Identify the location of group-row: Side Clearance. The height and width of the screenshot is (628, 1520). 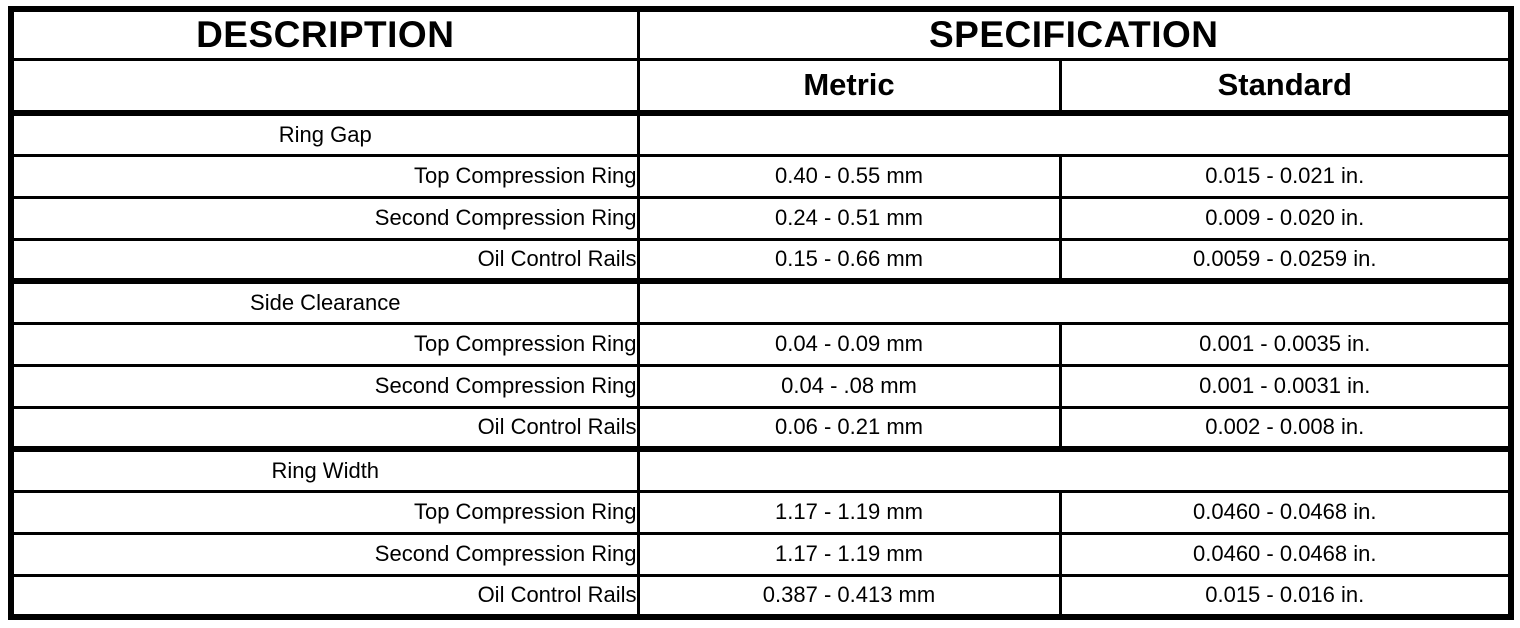
(761, 301).